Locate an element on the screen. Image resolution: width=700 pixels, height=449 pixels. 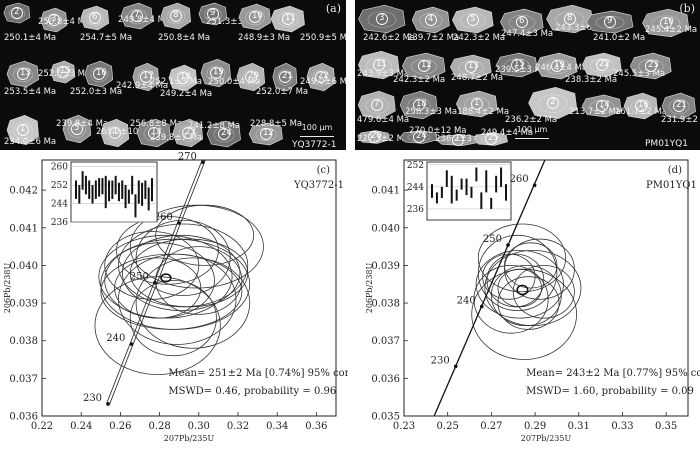
inset-y-tick-label: 260 is located at coordinates (59, 168).